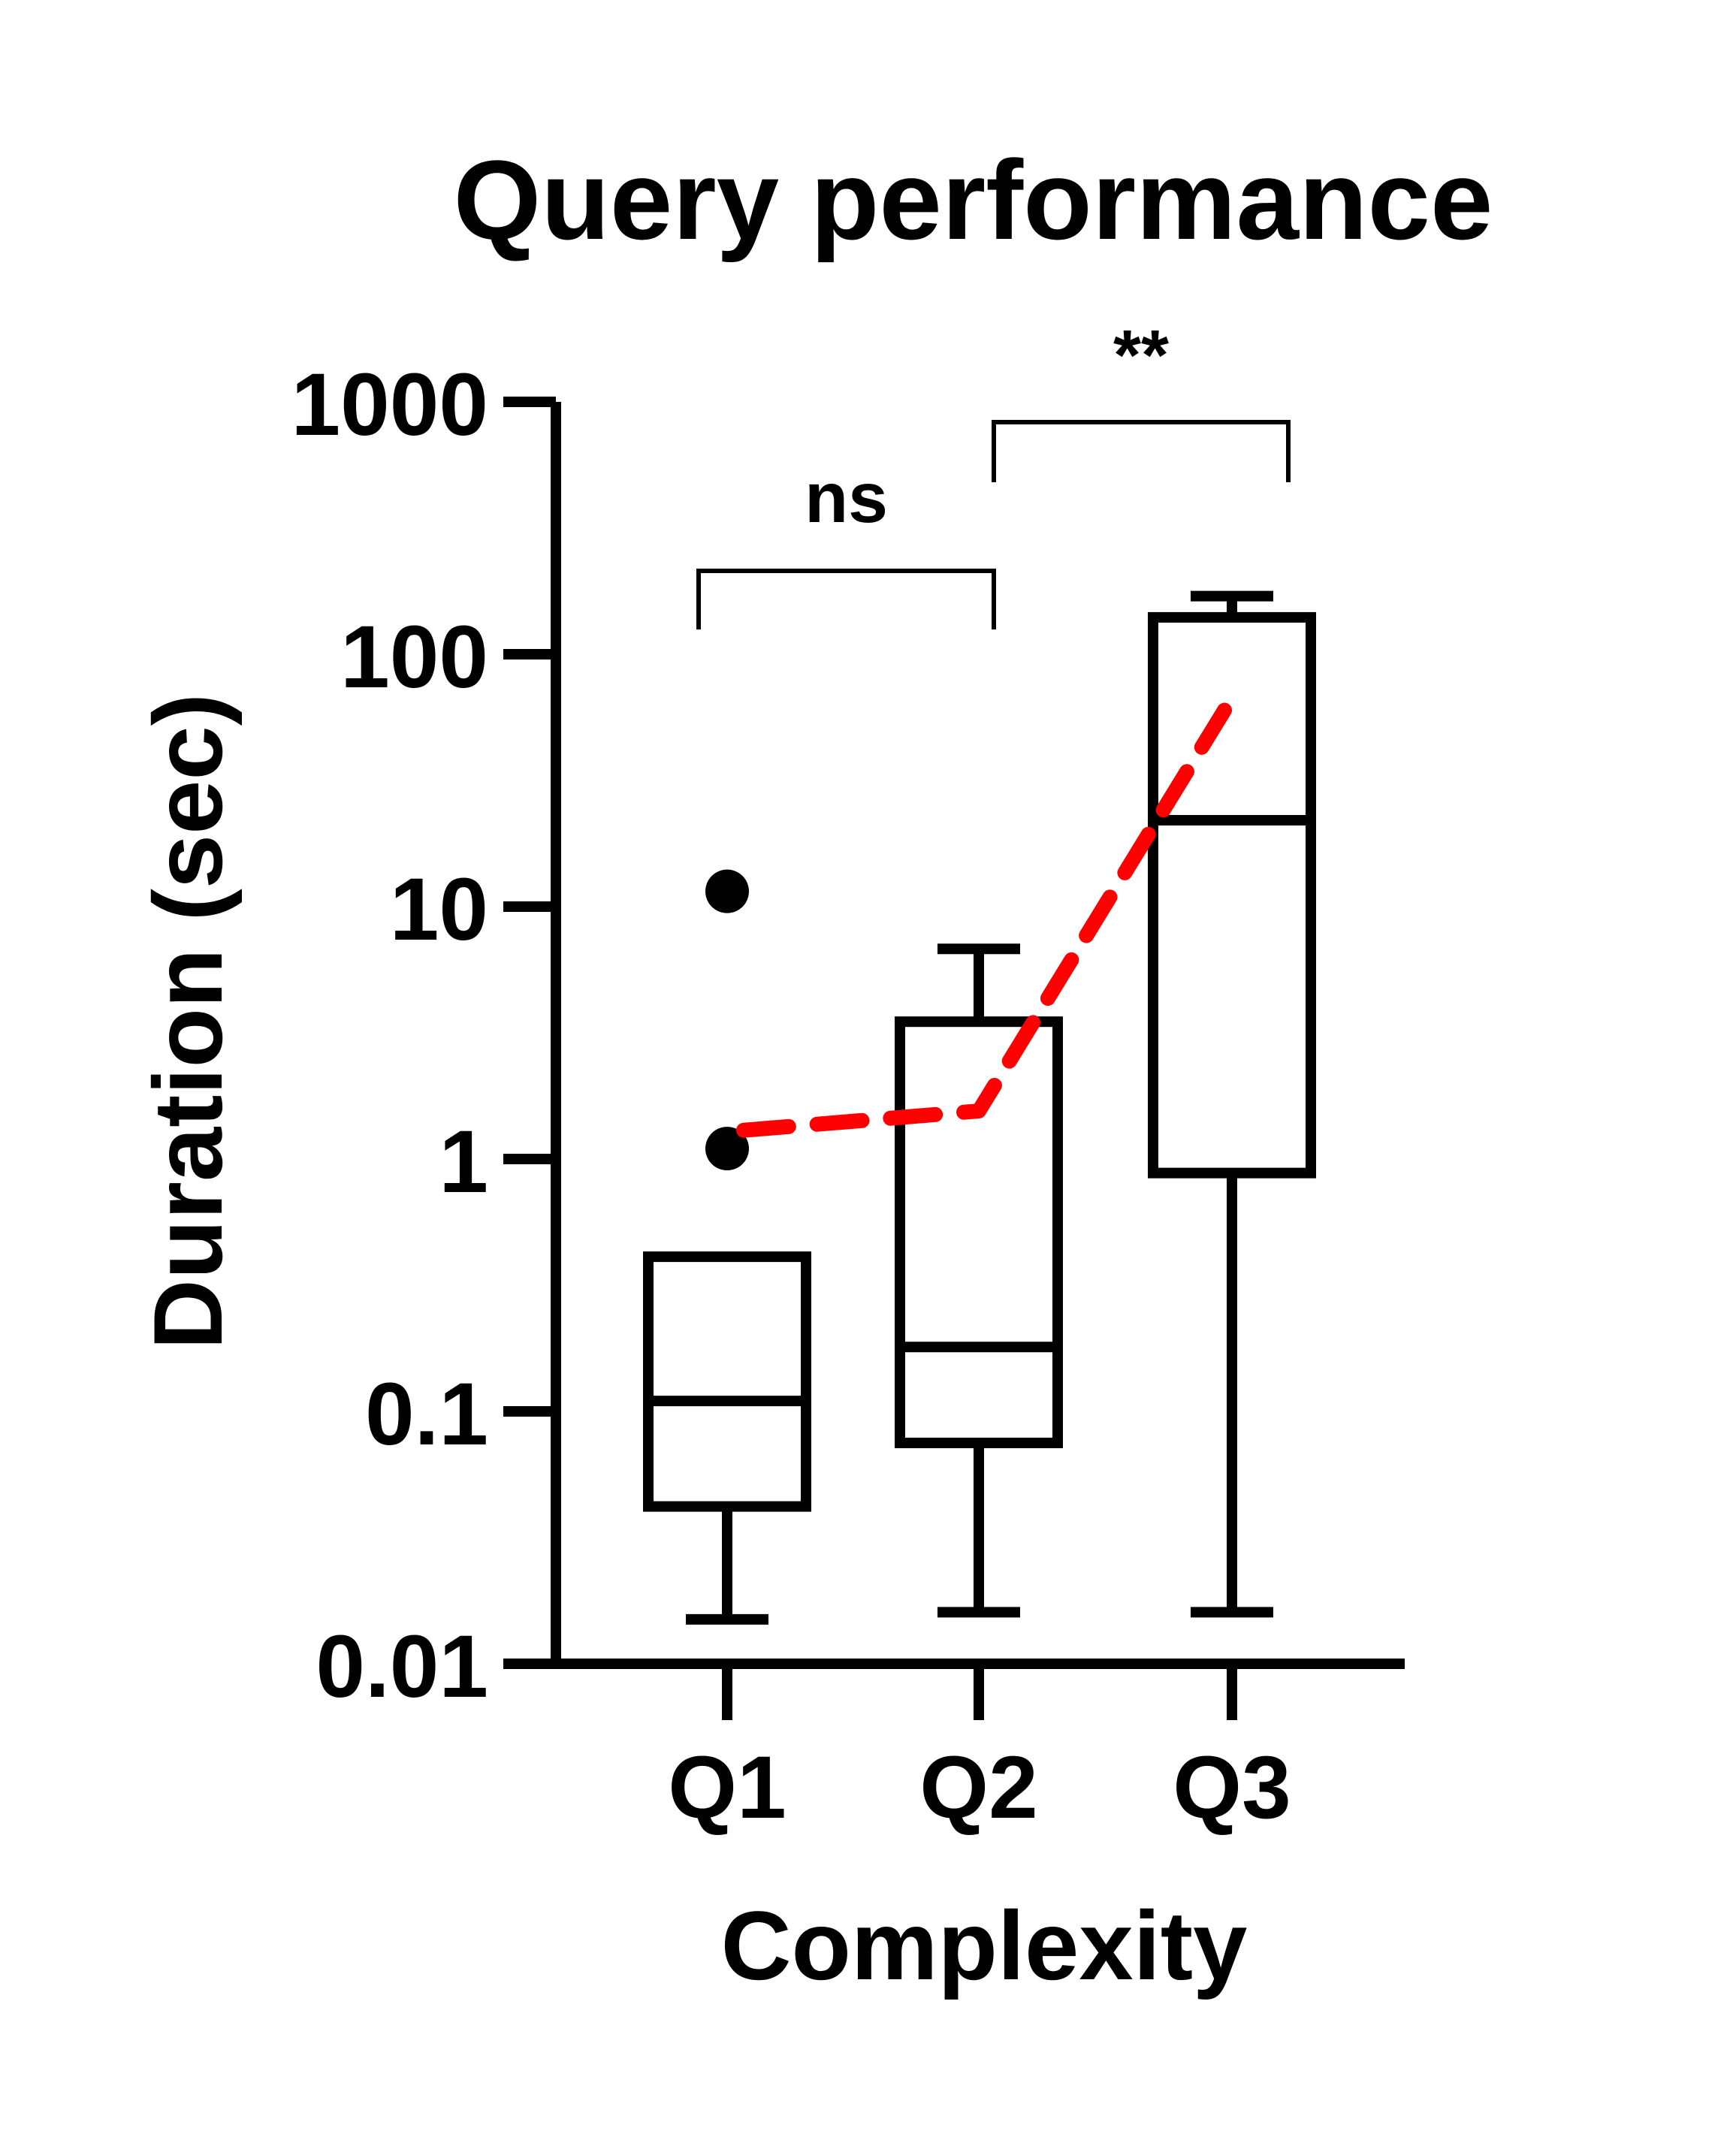 The height and width of the screenshot is (2140, 1736). What do you see at coordinates (846, 544) in the screenshot?
I see `significance-bracket: ns` at bounding box center [846, 544].